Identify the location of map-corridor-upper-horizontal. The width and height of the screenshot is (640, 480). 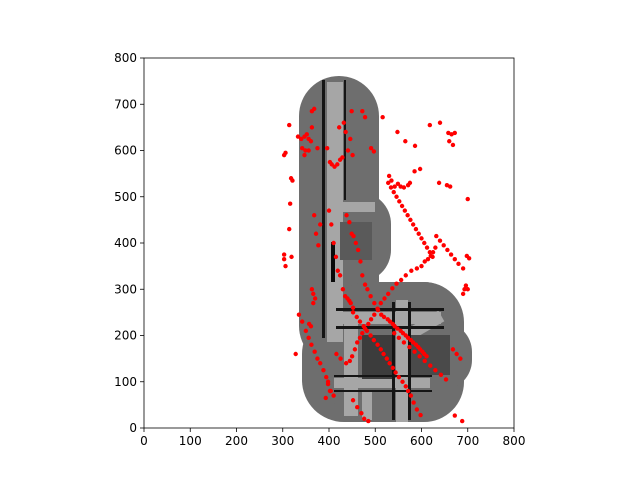
(356, 207).